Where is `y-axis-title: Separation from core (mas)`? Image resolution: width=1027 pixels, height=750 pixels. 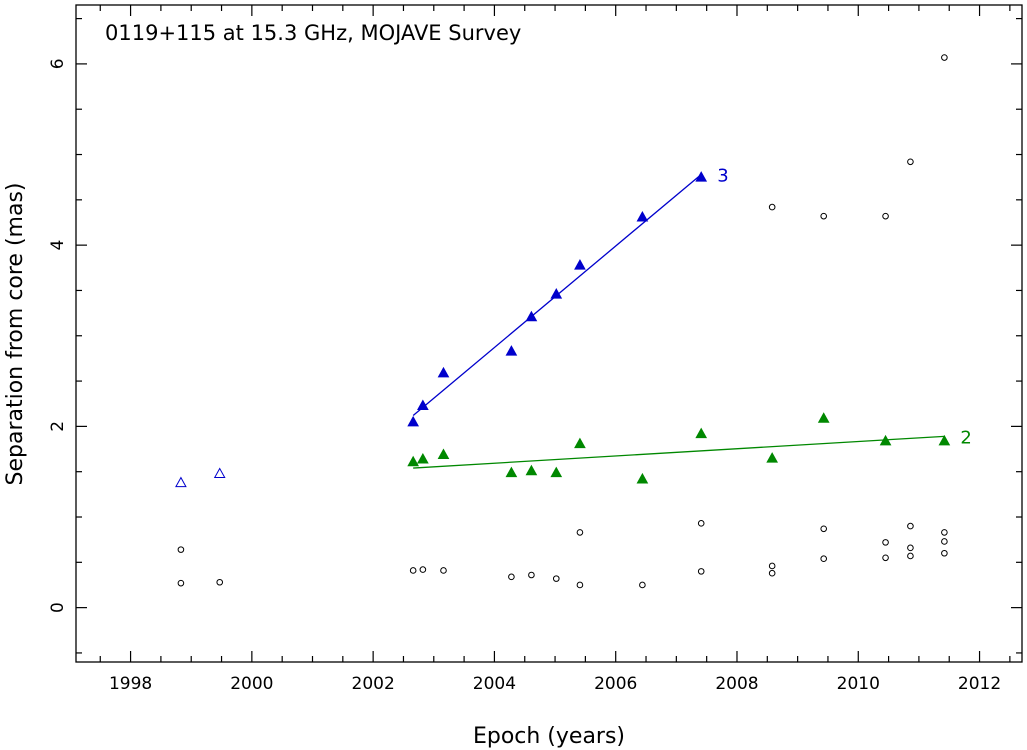
y-axis-title: Separation from core (mas) is located at coordinates (15, 334).